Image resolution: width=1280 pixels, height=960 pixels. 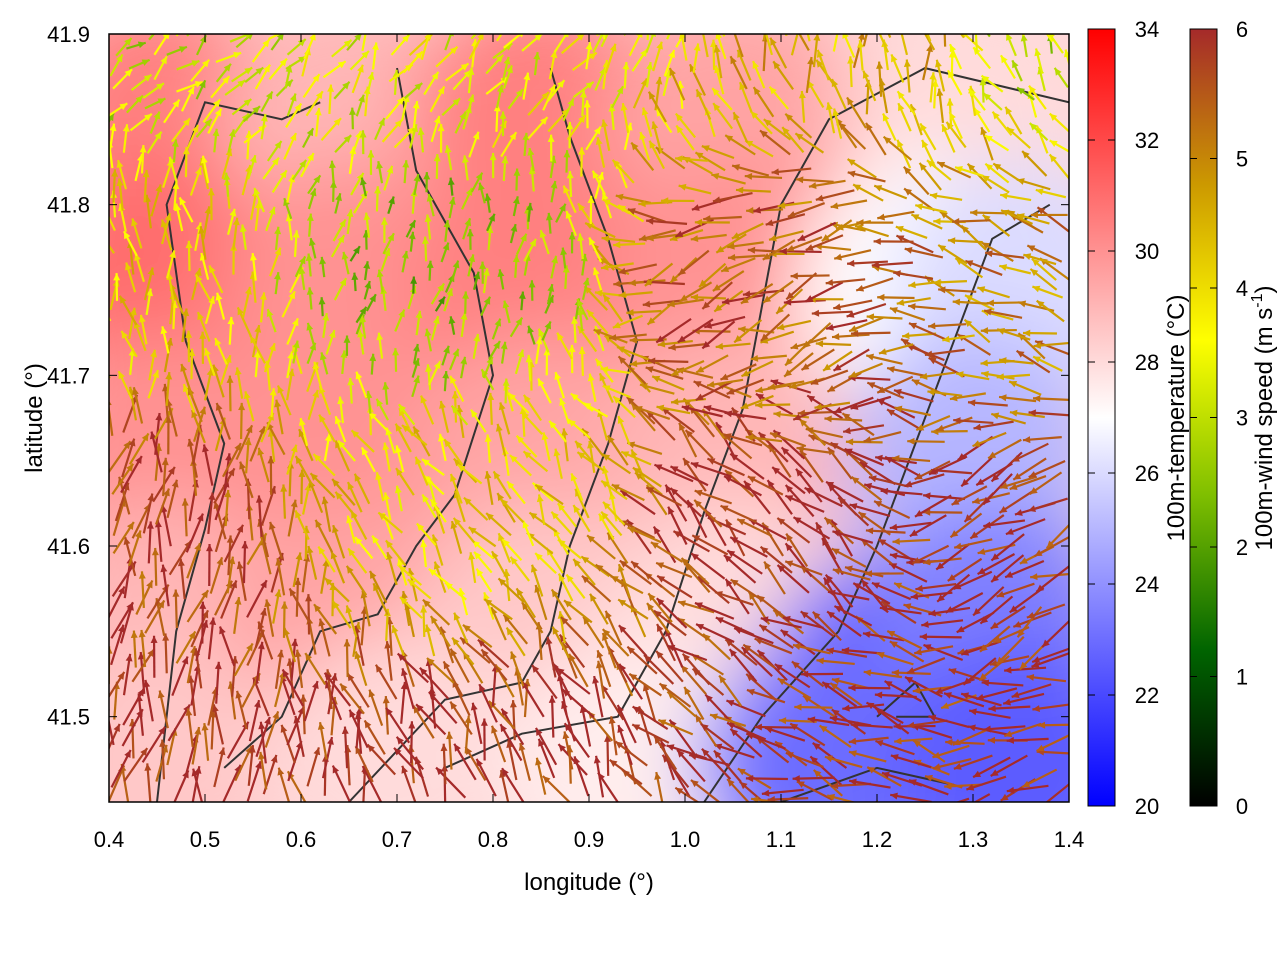 I want to click on x-tick-label-1: 0.5, so click(x=205, y=839).